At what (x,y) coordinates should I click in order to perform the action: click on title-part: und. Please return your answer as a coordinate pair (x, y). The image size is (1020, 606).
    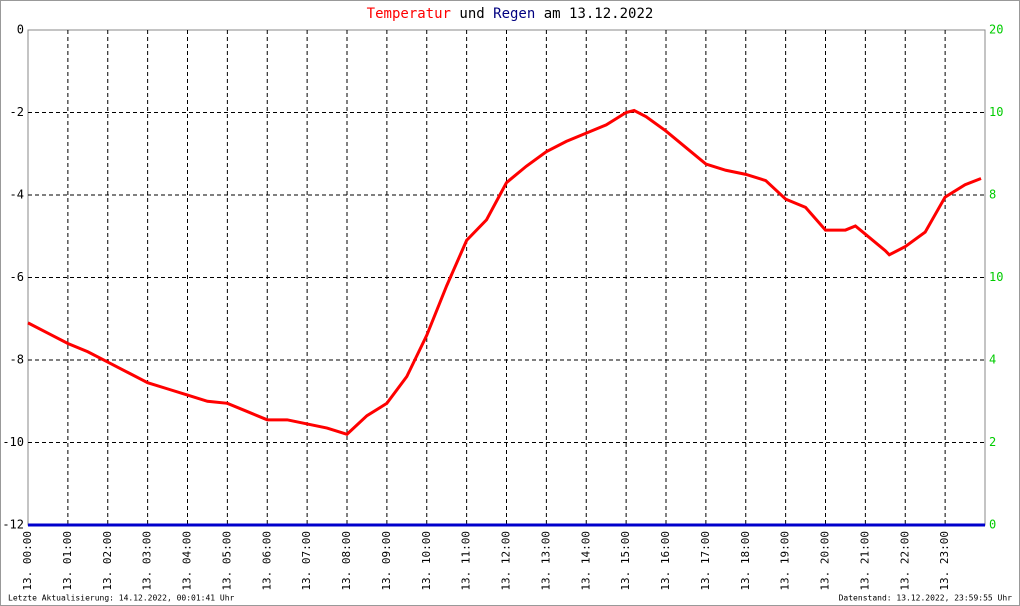
    Looking at the image, I should click on (471, 14).